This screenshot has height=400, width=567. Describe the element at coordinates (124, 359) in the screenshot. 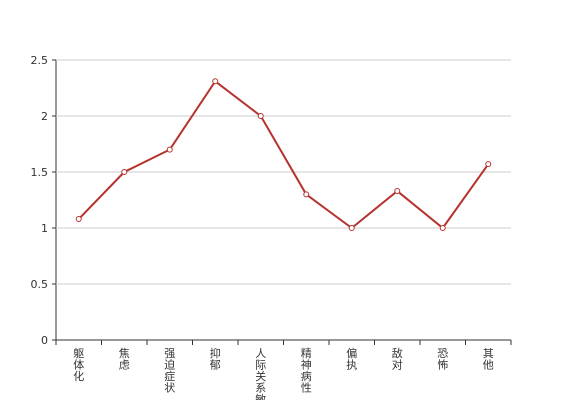

I see `x-tick-label: 焦虑` at that location.